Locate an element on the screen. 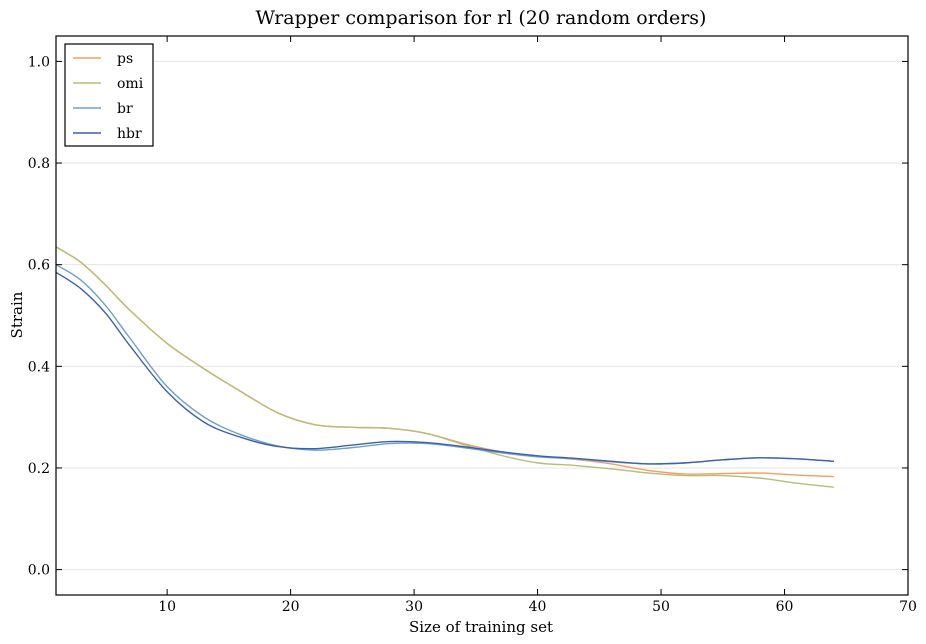  y-tick-label: 1.0 is located at coordinates (39, 62).